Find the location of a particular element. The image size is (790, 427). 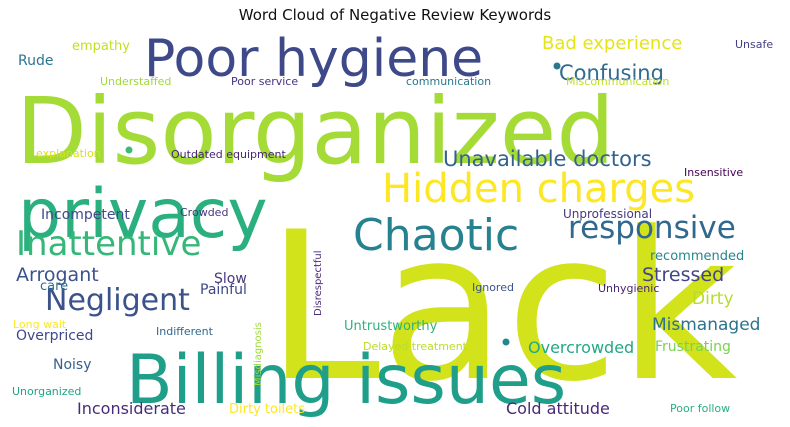

word-noisy: Noisy is located at coordinates (72, 365).